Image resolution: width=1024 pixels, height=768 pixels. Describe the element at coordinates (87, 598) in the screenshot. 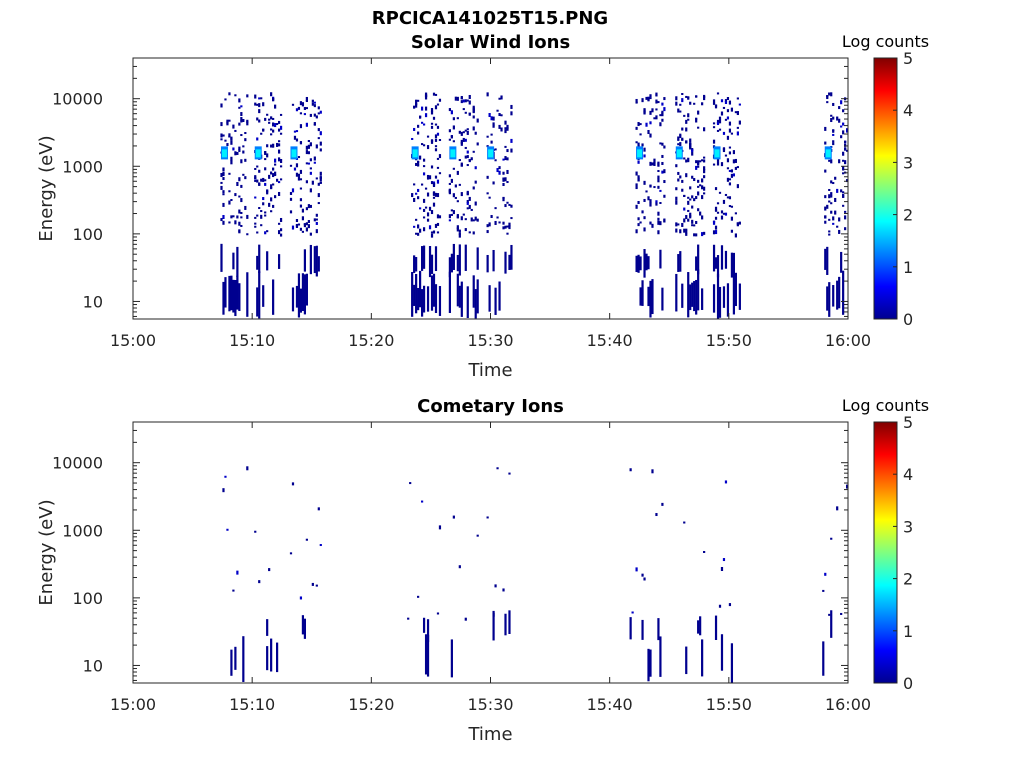

I see `y-tick-label: 100` at that location.